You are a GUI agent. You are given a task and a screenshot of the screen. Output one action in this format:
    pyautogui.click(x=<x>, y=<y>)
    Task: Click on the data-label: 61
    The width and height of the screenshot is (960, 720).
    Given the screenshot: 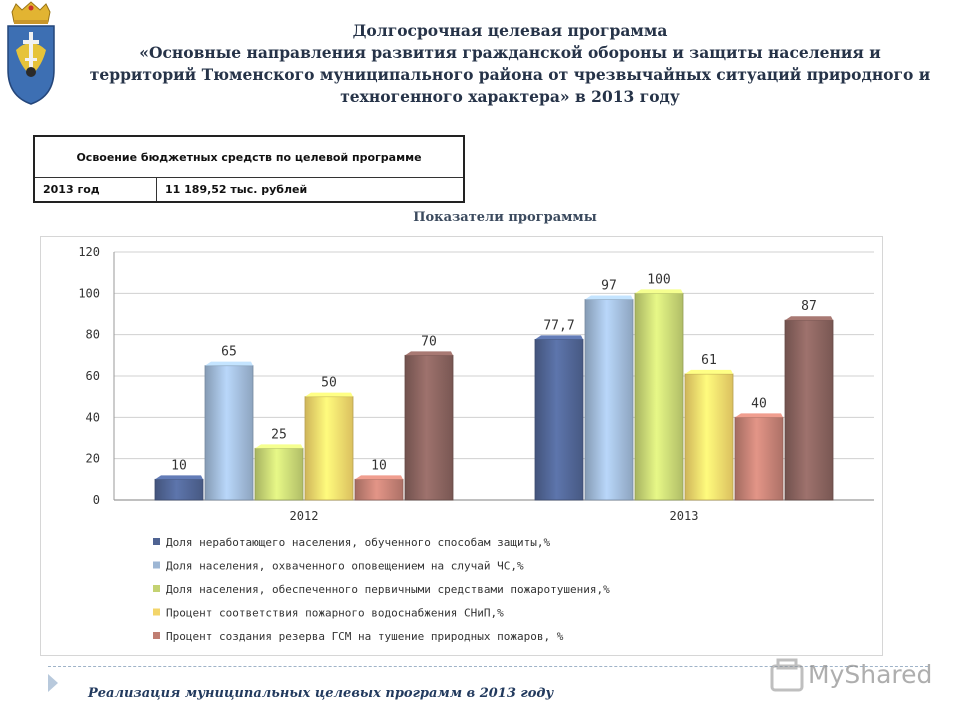 What is the action you would take?
    pyautogui.click(x=709, y=360)
    